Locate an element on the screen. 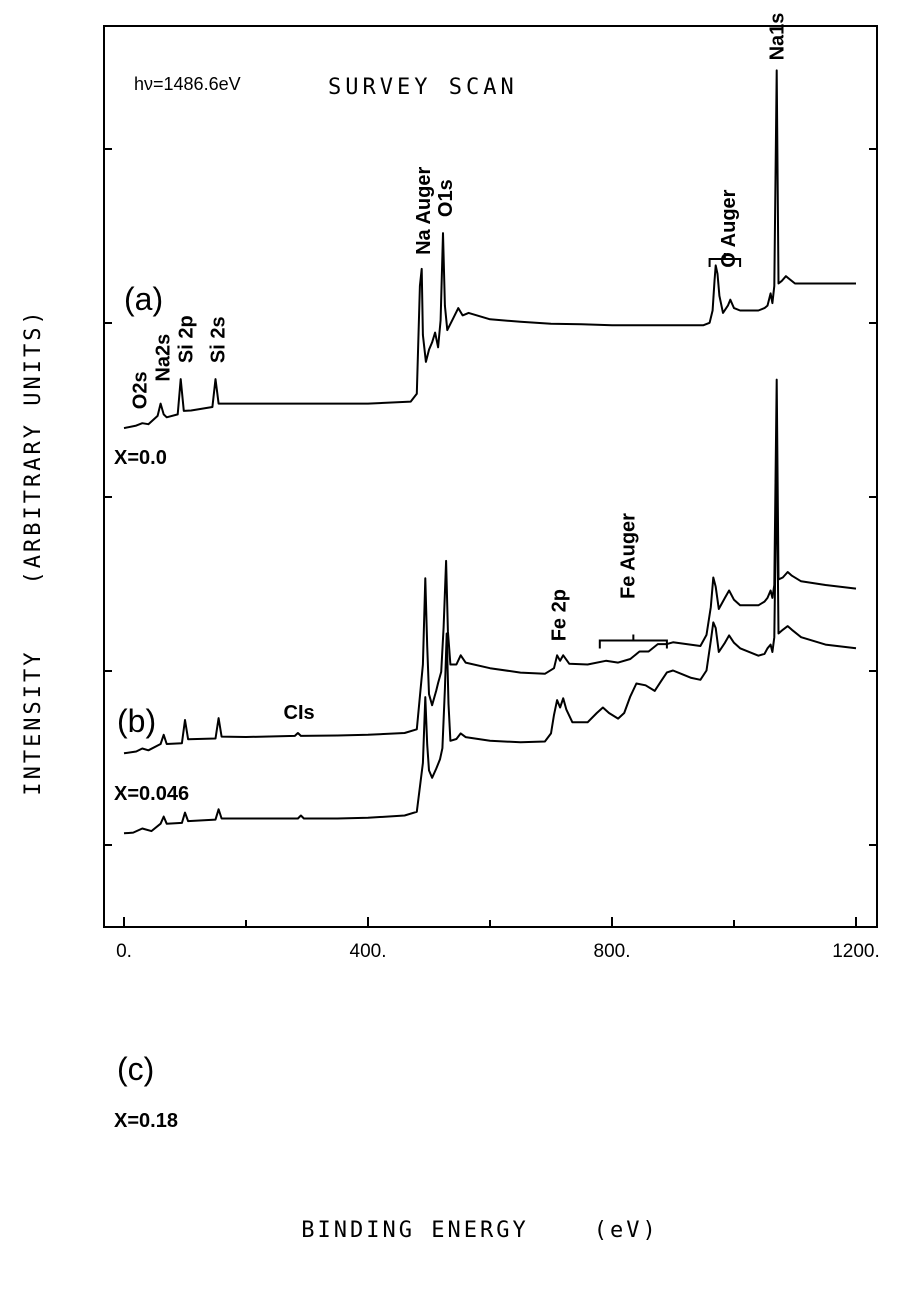 This screenshot has width=903, height=1304. peak-label: Na Auger is located at coordinates (424, 211).